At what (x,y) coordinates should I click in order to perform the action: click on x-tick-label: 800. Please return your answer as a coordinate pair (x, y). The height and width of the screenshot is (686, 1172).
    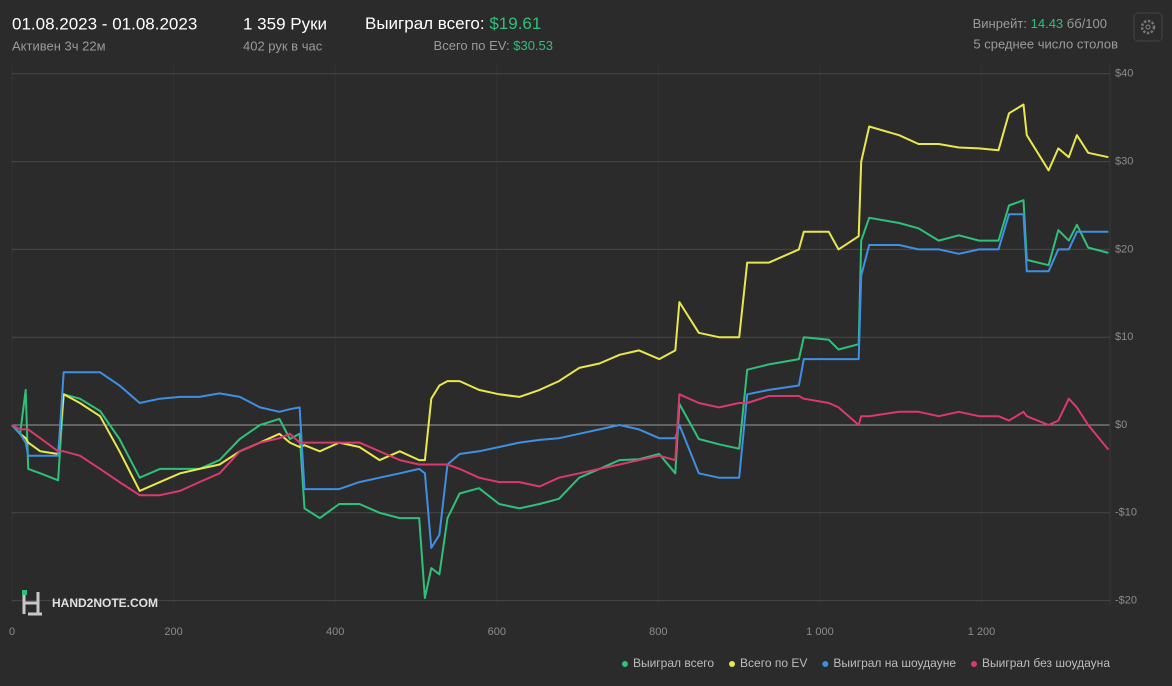
    Looking at the image, I should click on (658, 632).